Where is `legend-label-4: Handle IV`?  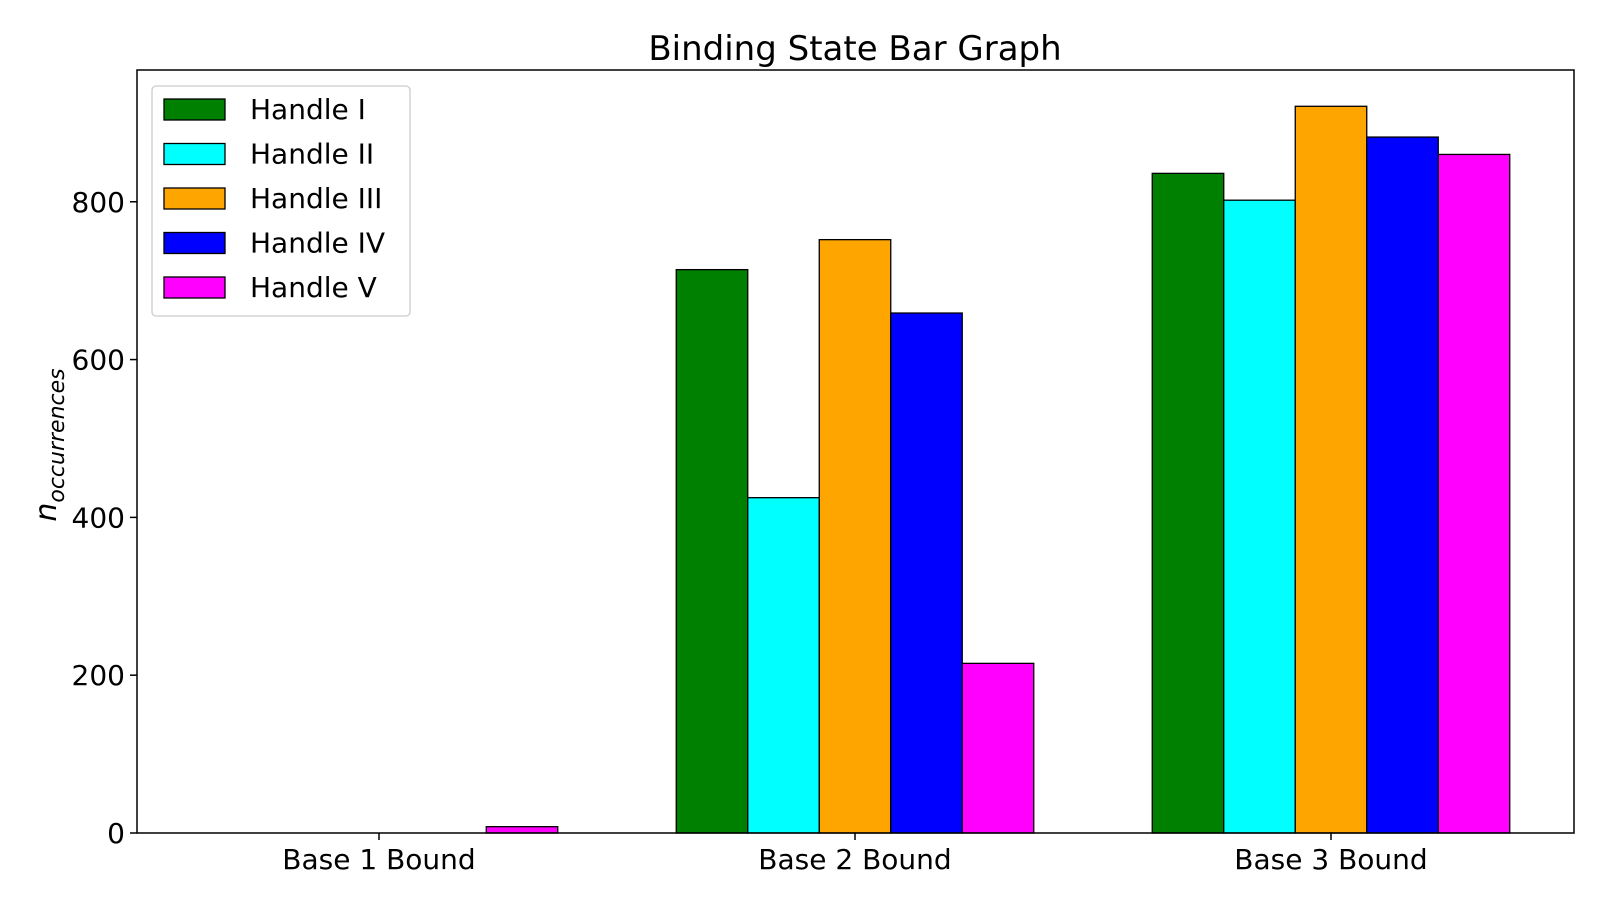
legend-label-4: Handle IV is located at coordinates (317, 243).